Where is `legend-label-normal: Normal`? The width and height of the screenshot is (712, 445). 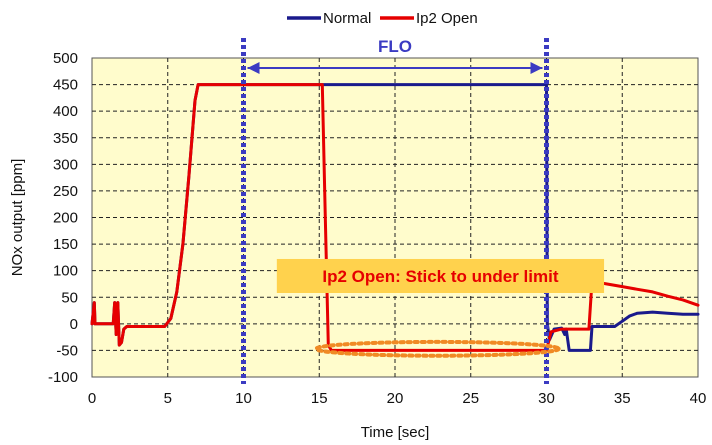
legend-label-normal: Normal is located at coordinates (347, 18).